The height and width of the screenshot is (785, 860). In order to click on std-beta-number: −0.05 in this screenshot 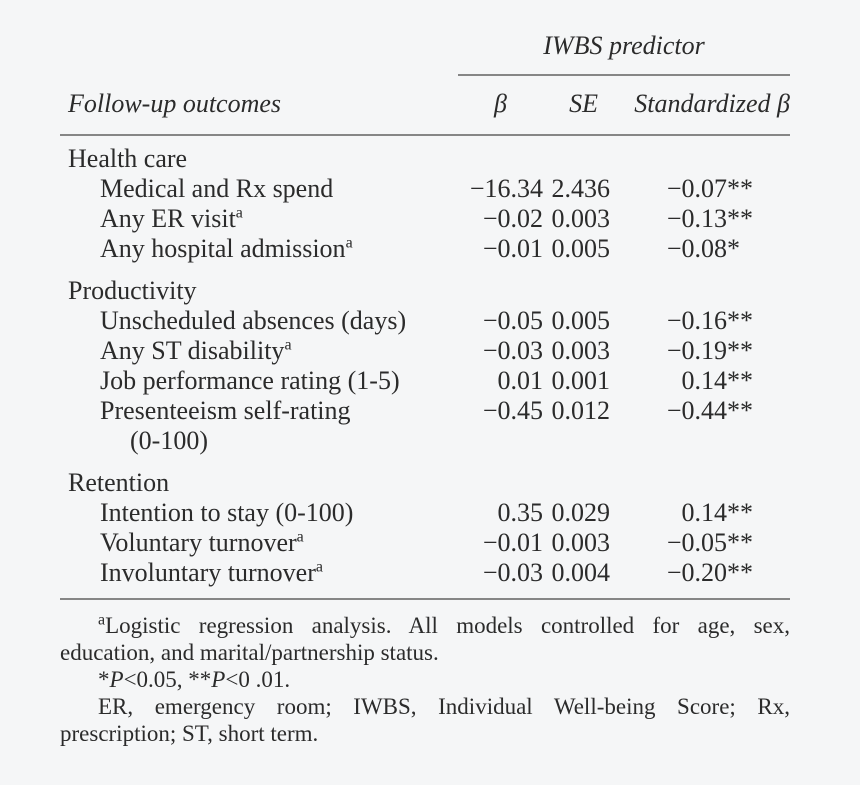, I will do `click(696, 542)`.